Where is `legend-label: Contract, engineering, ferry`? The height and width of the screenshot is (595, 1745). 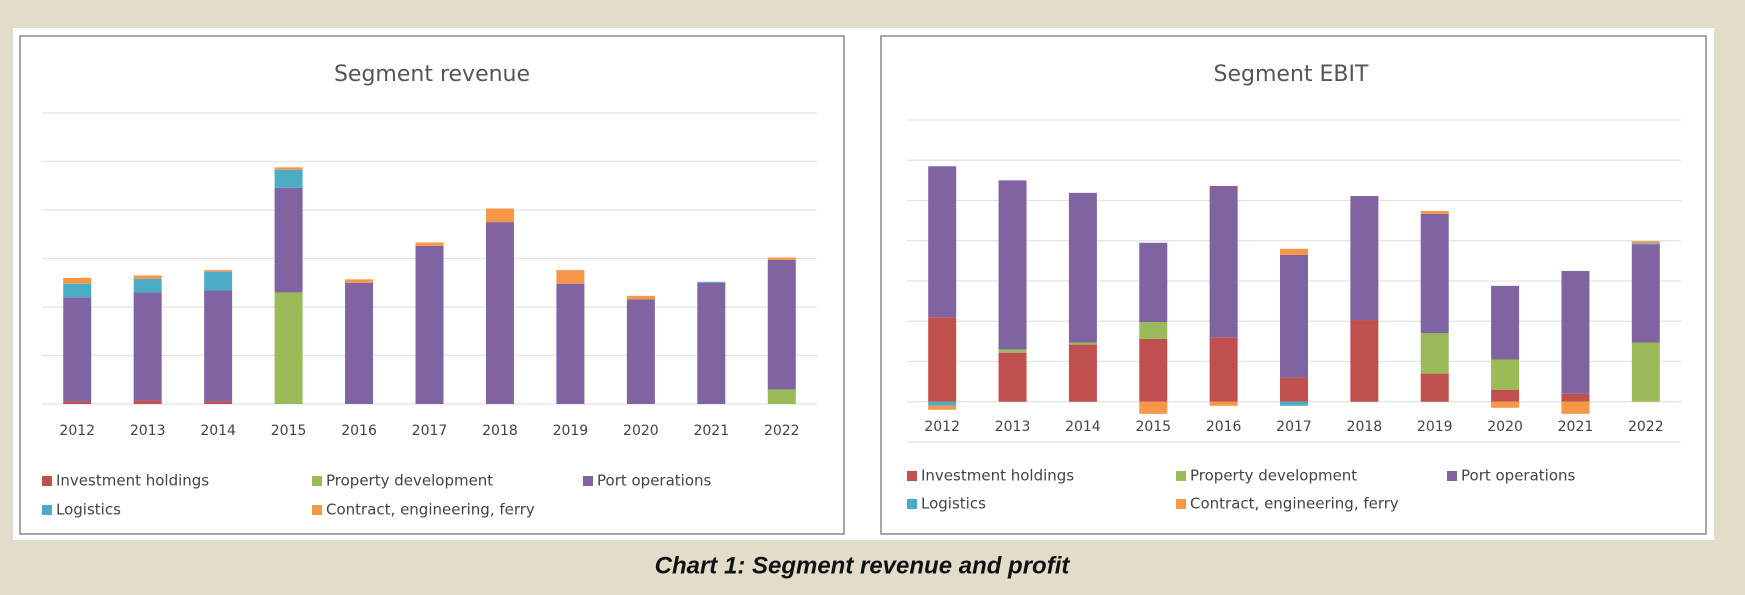
legend-label: Contract, engineering, ferry is located at coordinates (430, 510).